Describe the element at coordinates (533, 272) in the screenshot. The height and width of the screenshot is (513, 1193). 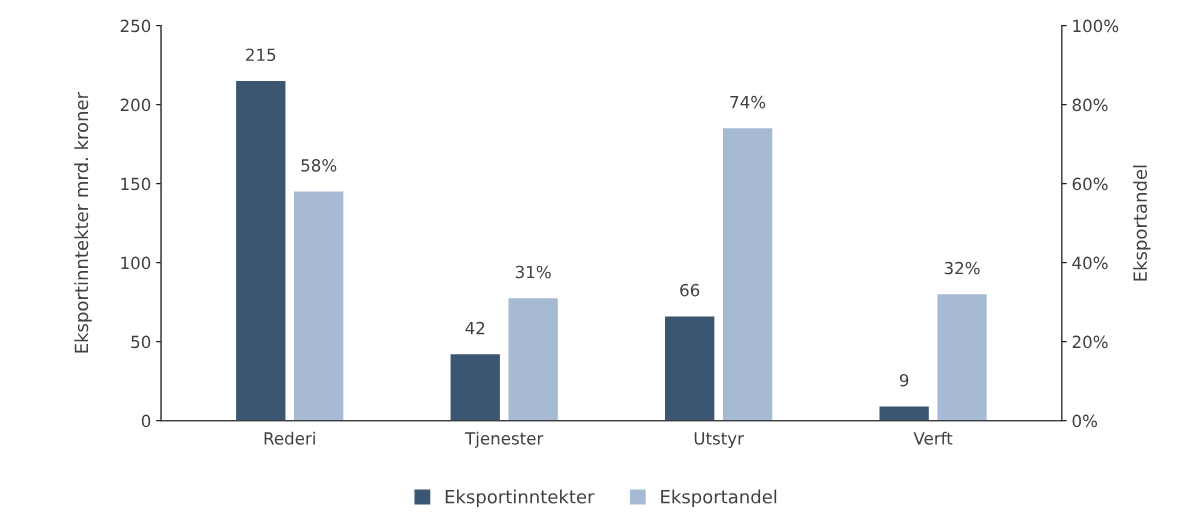
I see `data-label: 31%` at that location.